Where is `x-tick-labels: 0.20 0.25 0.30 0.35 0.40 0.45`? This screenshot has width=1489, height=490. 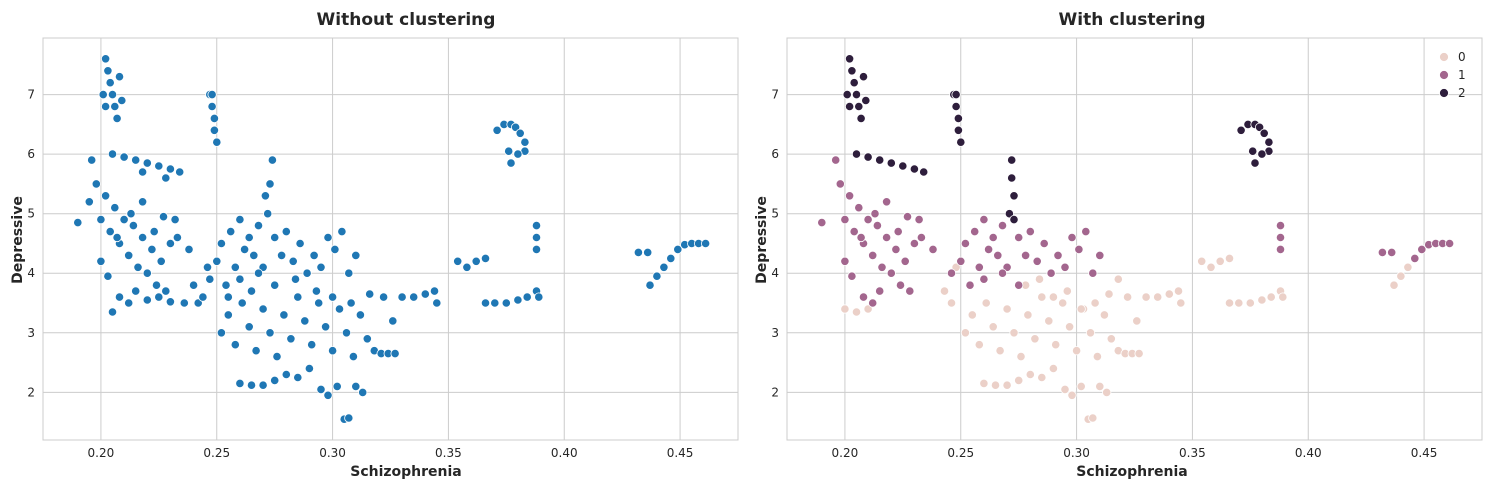
x-tick-labels: 0.20 0.25 0.30 0.35 0.40 0.45 is located at coordinates (1135, 453).